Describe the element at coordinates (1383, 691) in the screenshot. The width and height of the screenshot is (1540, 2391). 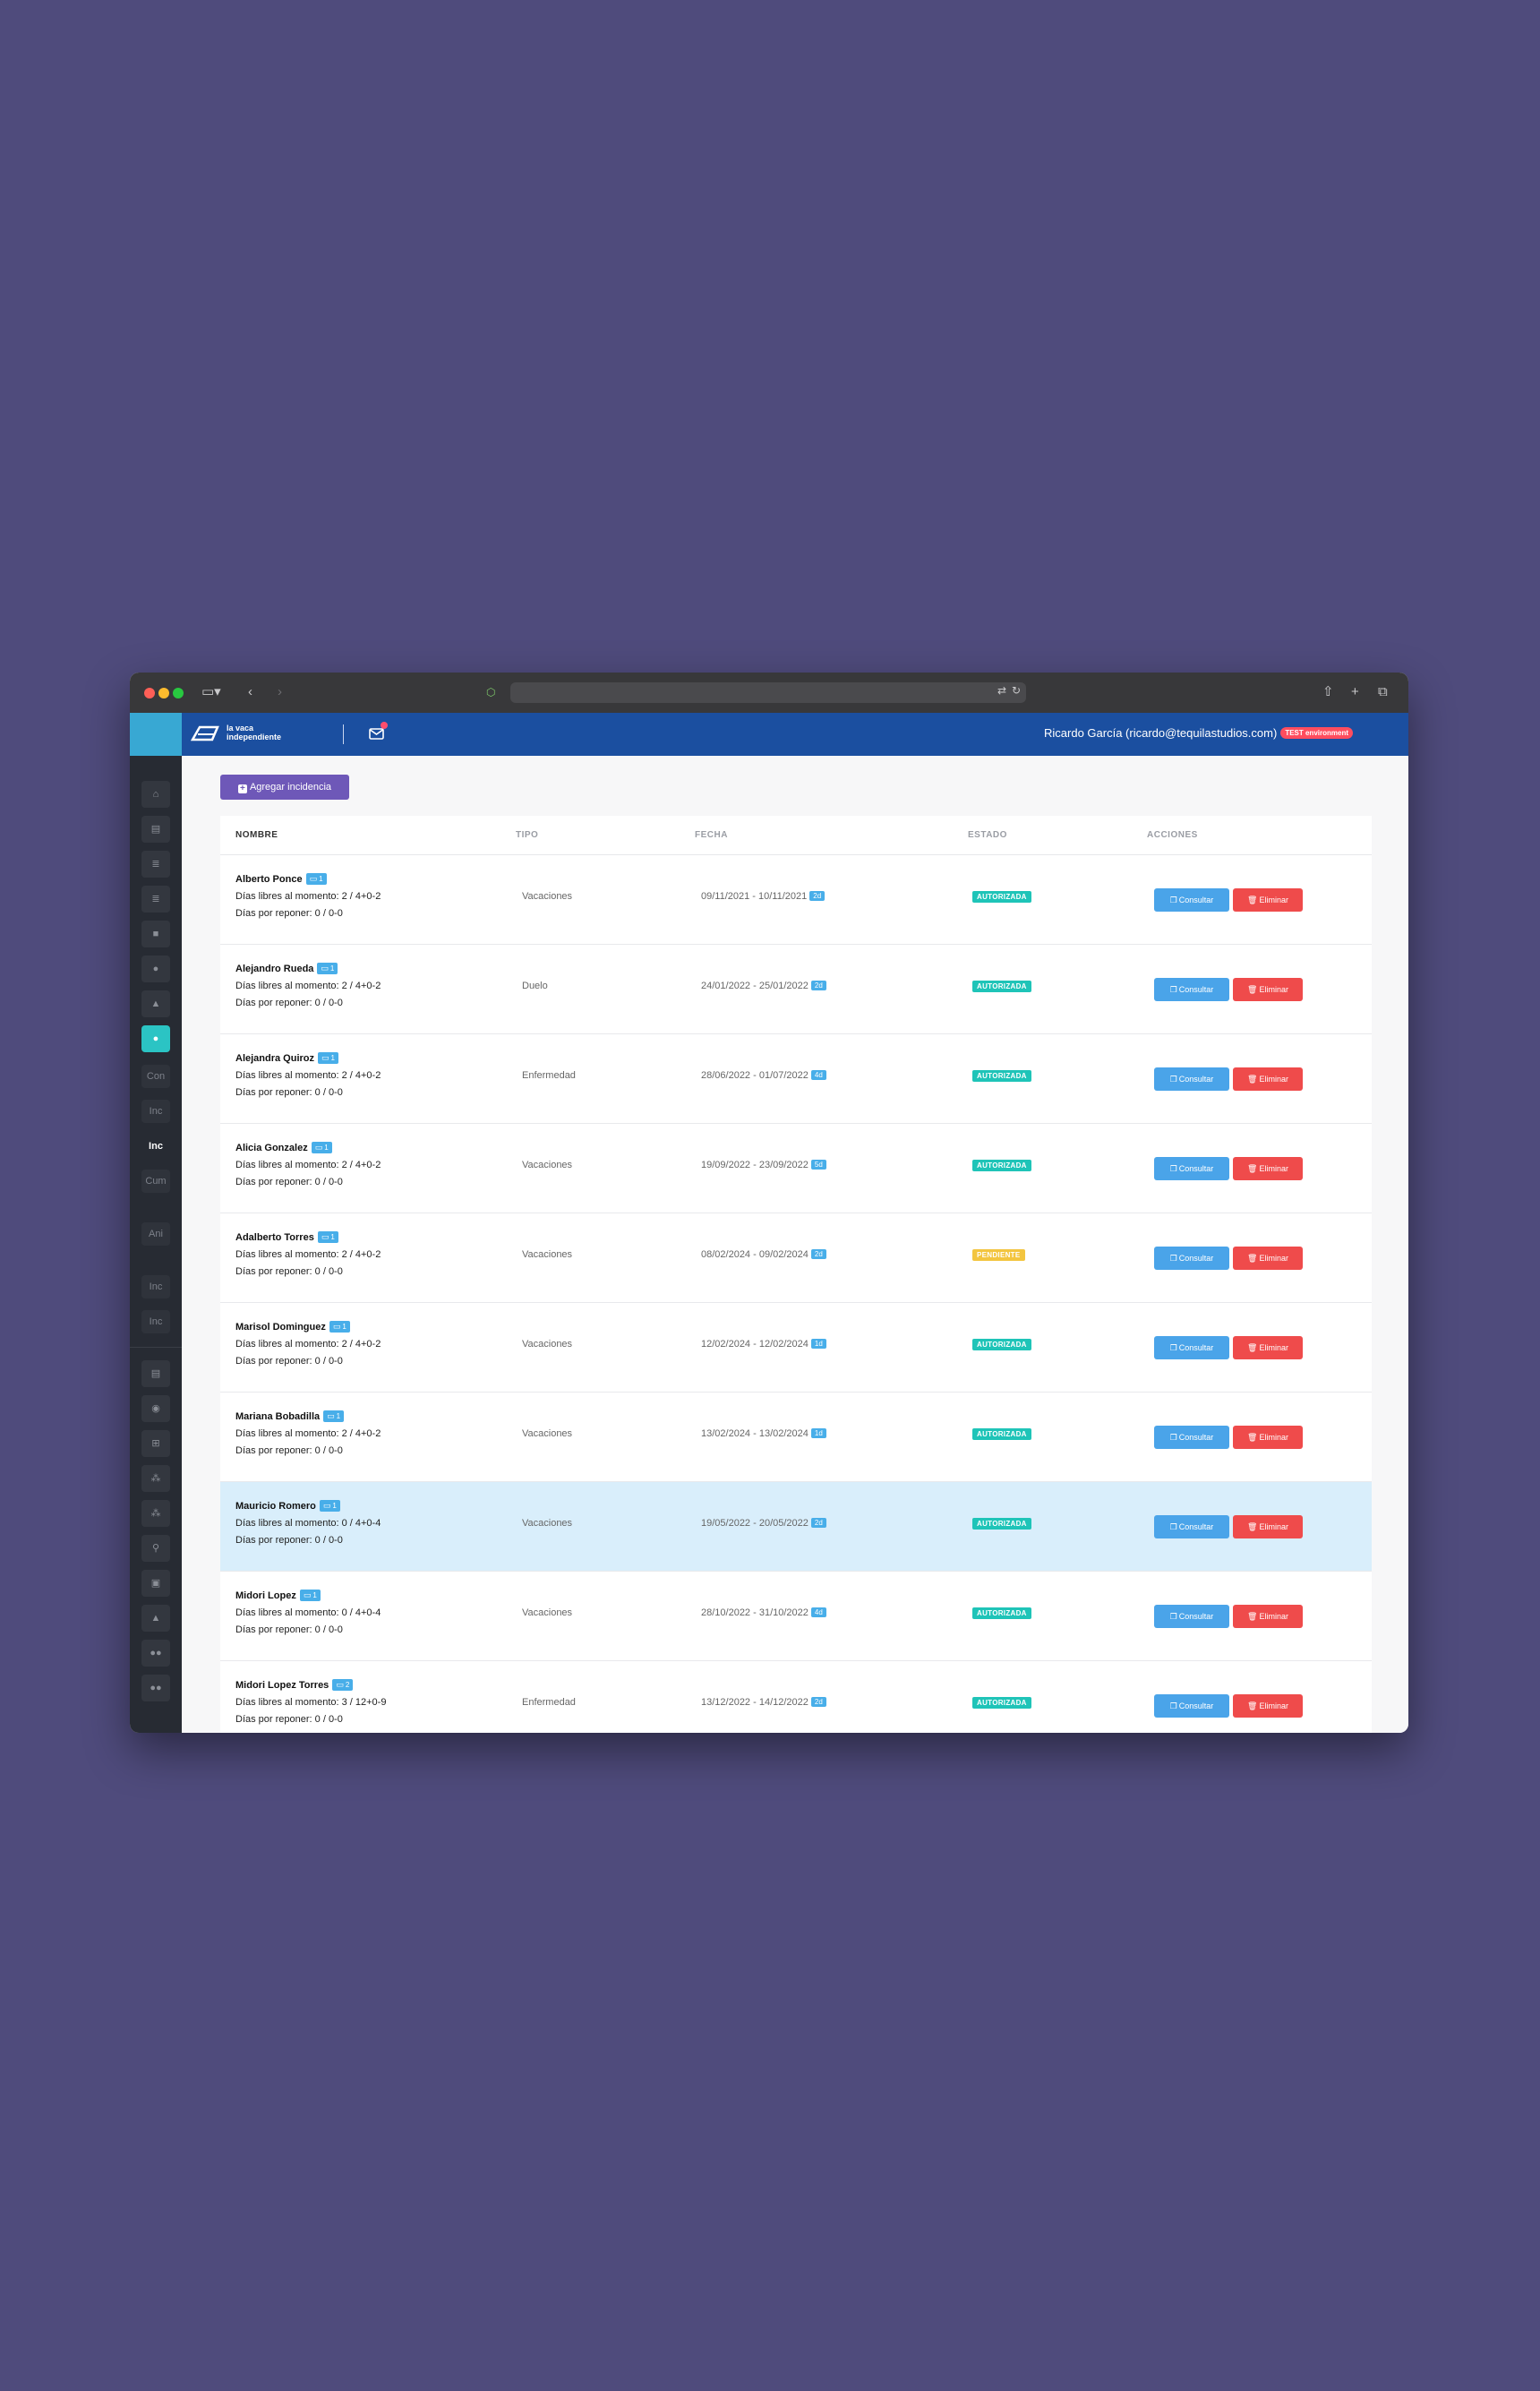
I see `tabs-overview-icon: ⧉` at that location.